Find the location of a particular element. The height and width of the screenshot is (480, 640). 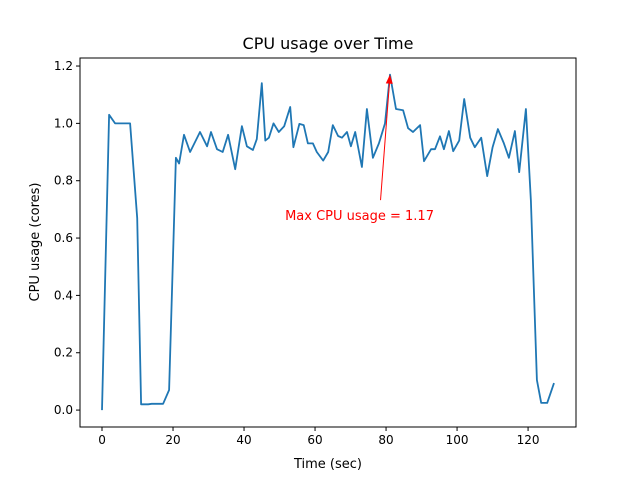

y-tick-label: 1.0 is located at coordinates (63, 123).